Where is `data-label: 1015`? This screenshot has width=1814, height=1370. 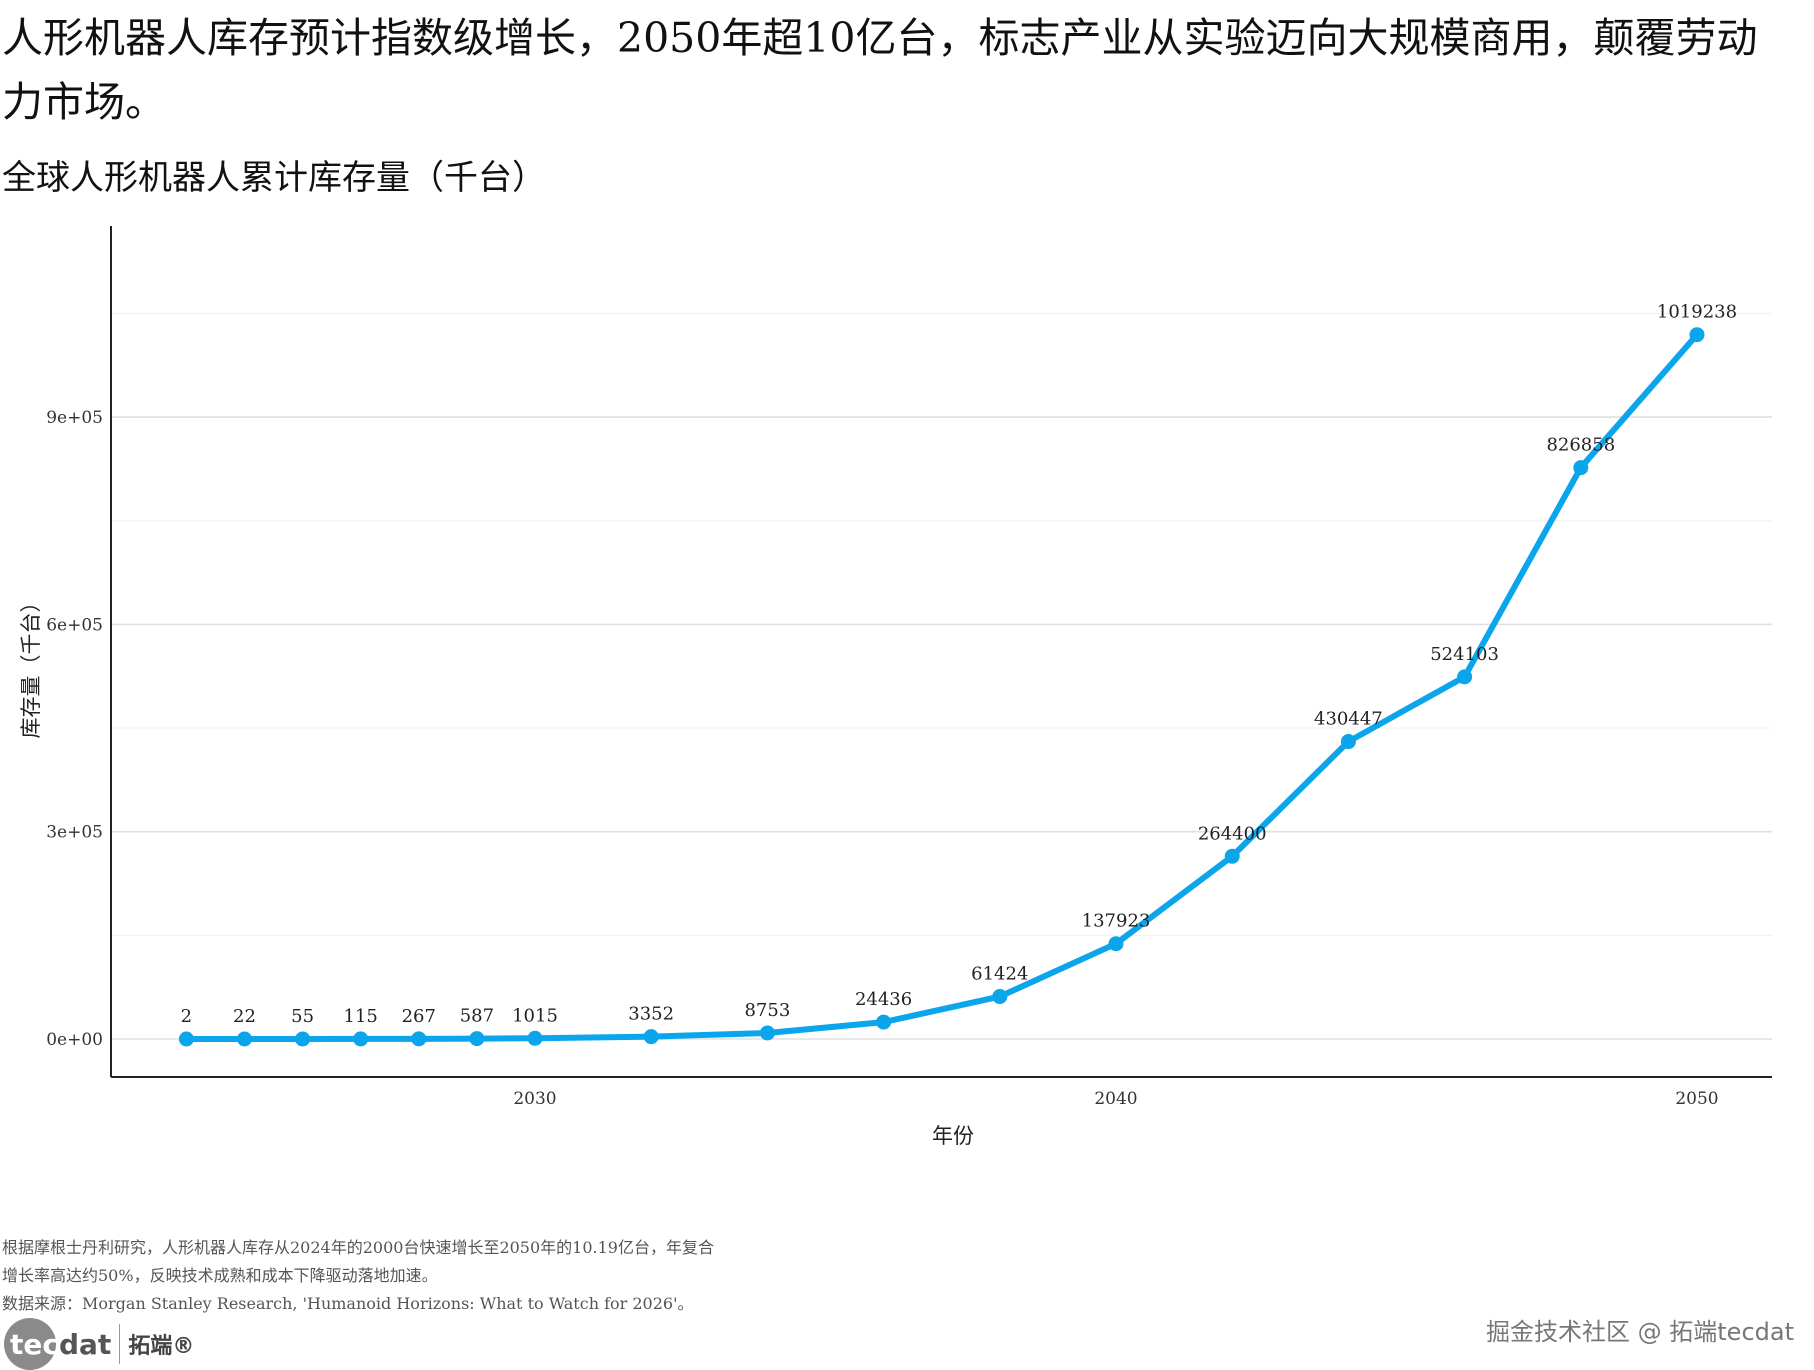
data-label: 1015 is located at coordinates (535, 1015).